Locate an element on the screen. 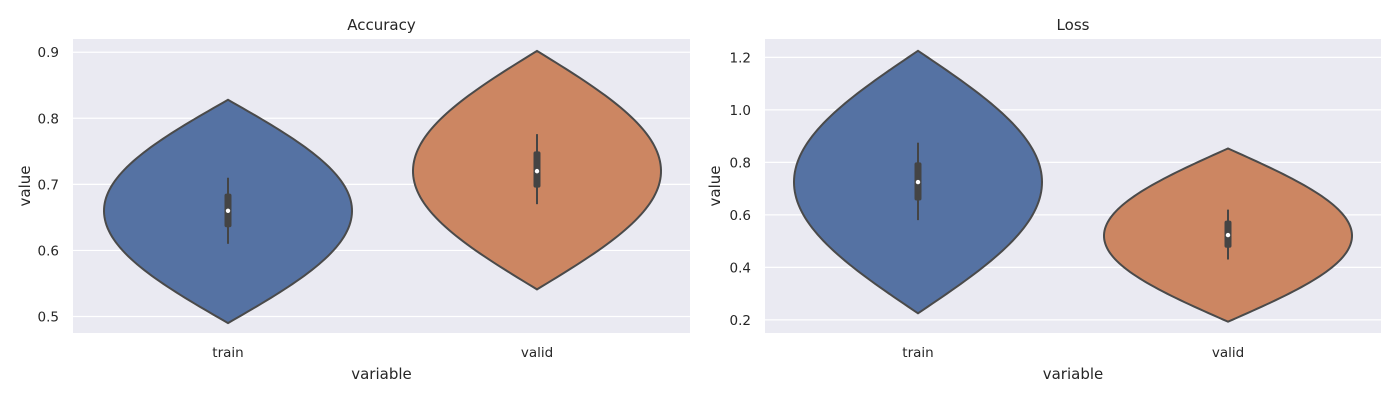  accuracy-x-ticks: train valid is located at coordinates (382, 353).